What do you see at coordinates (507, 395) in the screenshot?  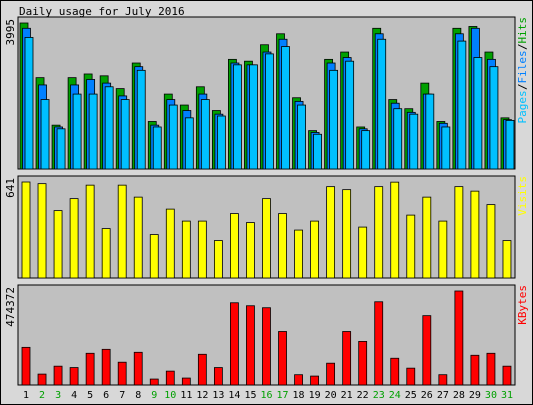 I see `x-tick-label-day-31: 31` at bounding box center [507, 395].